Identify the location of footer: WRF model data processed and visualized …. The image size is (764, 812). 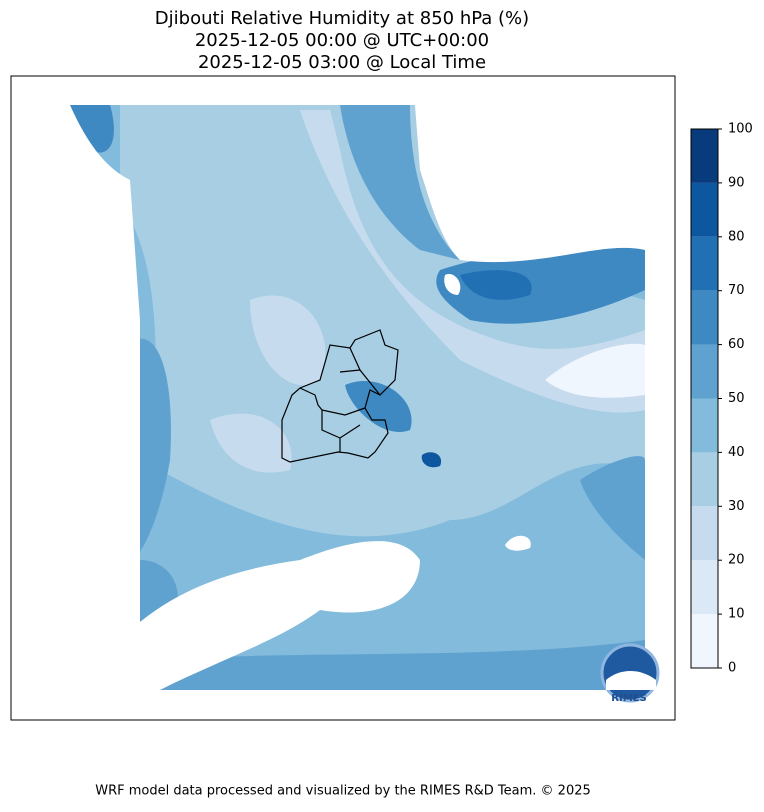
(343, 791).